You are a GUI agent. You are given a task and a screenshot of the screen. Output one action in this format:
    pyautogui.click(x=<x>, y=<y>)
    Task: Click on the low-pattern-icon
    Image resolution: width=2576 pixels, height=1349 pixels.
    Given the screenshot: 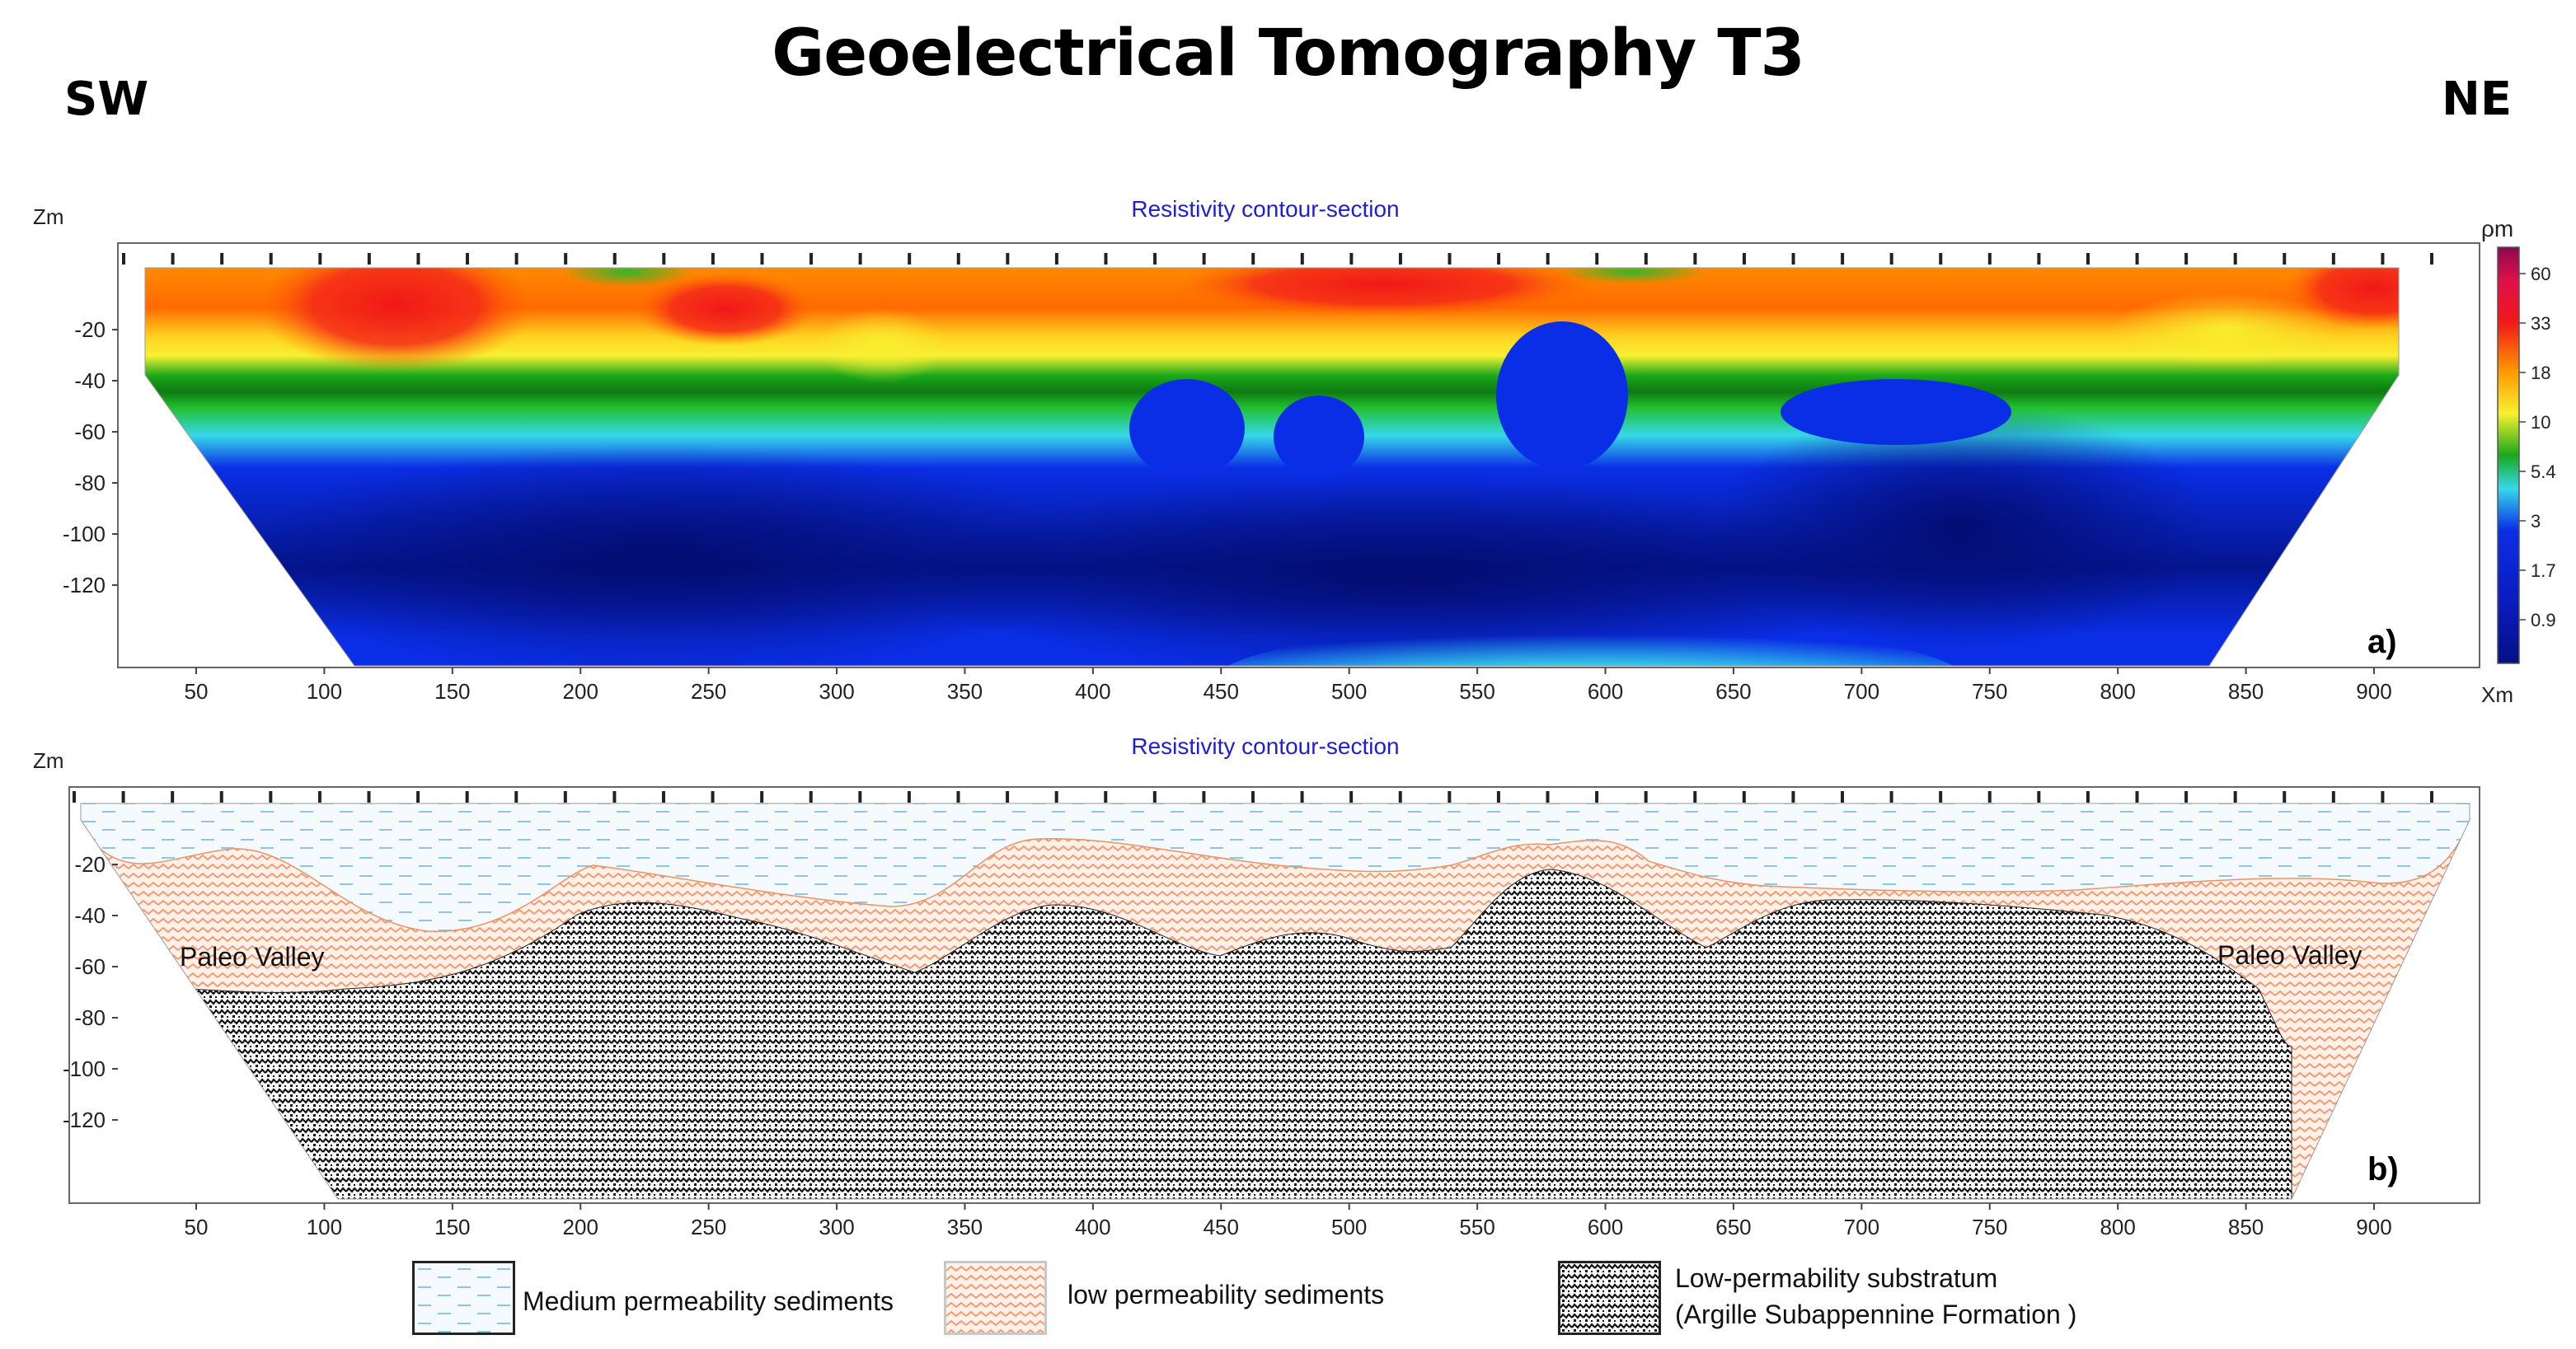 What is the action you would take?
    pyautogui.click(x=995, y=1298)
    